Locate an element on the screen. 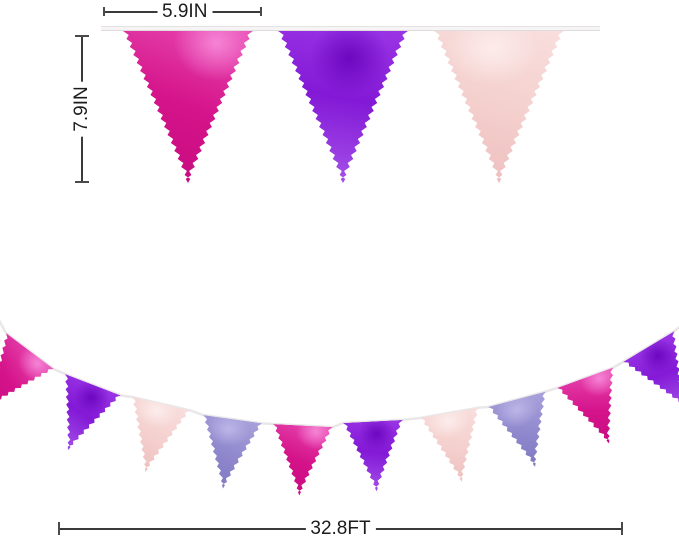 This screenshot has width=679, height=542. dimension-tick-bottom is located at coordinates (82, 182).